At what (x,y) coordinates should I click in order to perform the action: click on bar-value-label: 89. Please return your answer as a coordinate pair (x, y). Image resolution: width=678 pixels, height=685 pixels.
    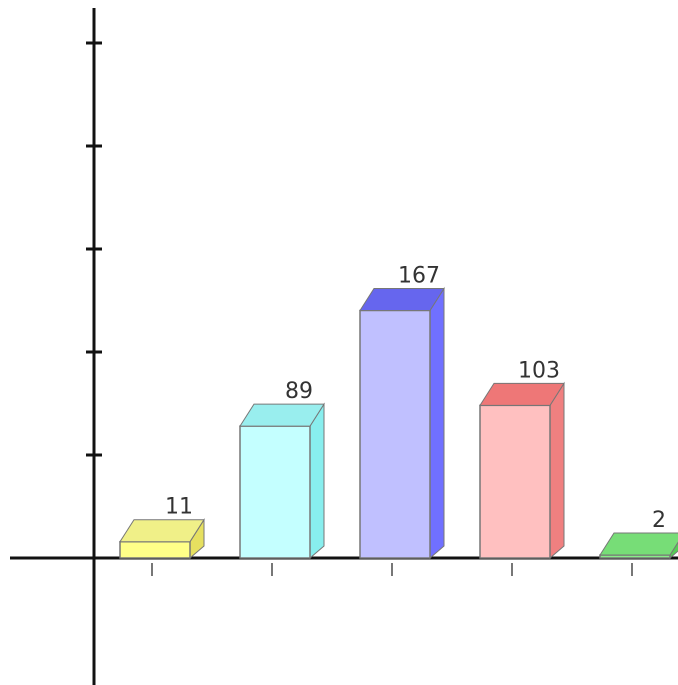
    Looking at the image, I should click on (299, 391).